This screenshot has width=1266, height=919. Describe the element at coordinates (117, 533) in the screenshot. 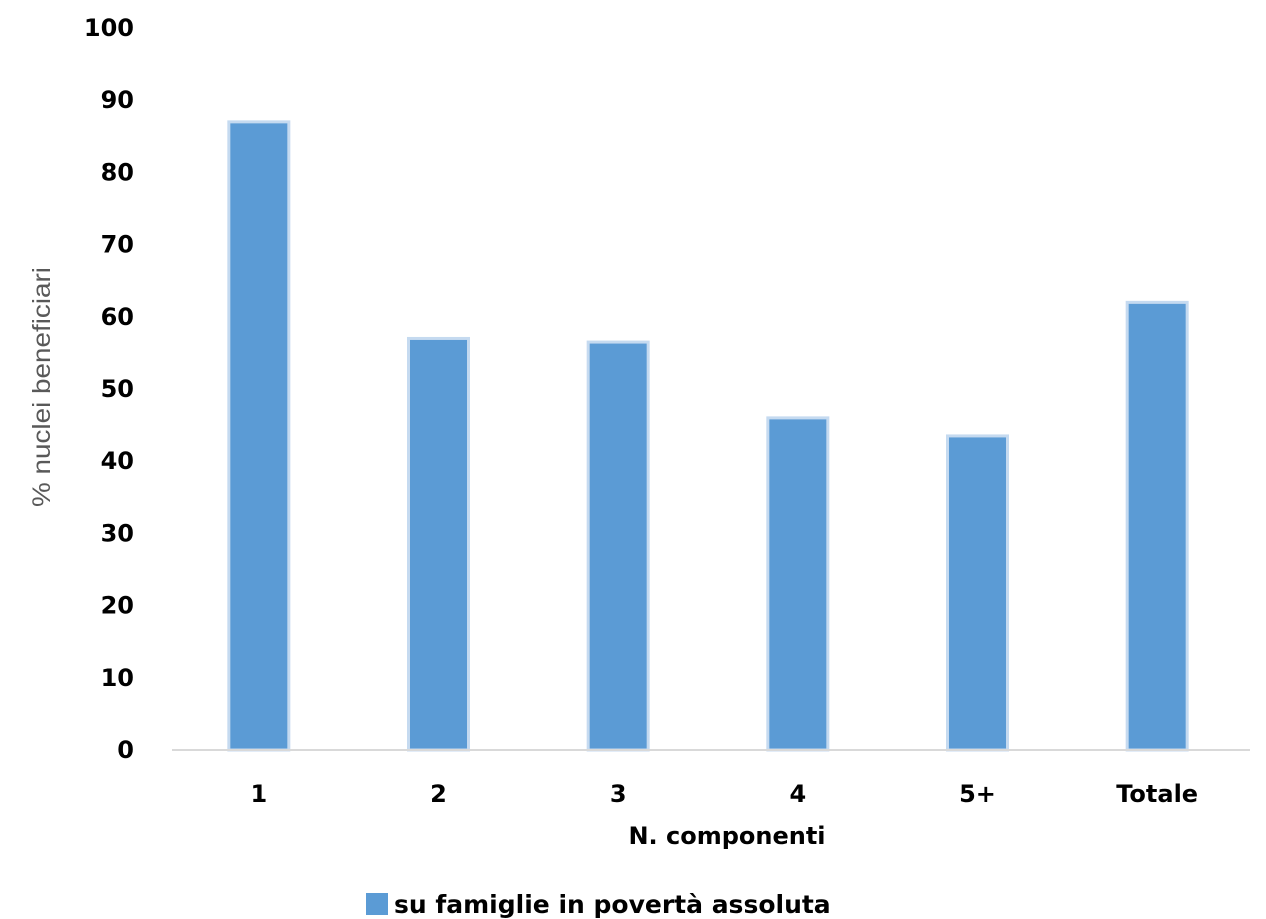

I see `y-tick-label: 30` at that location.